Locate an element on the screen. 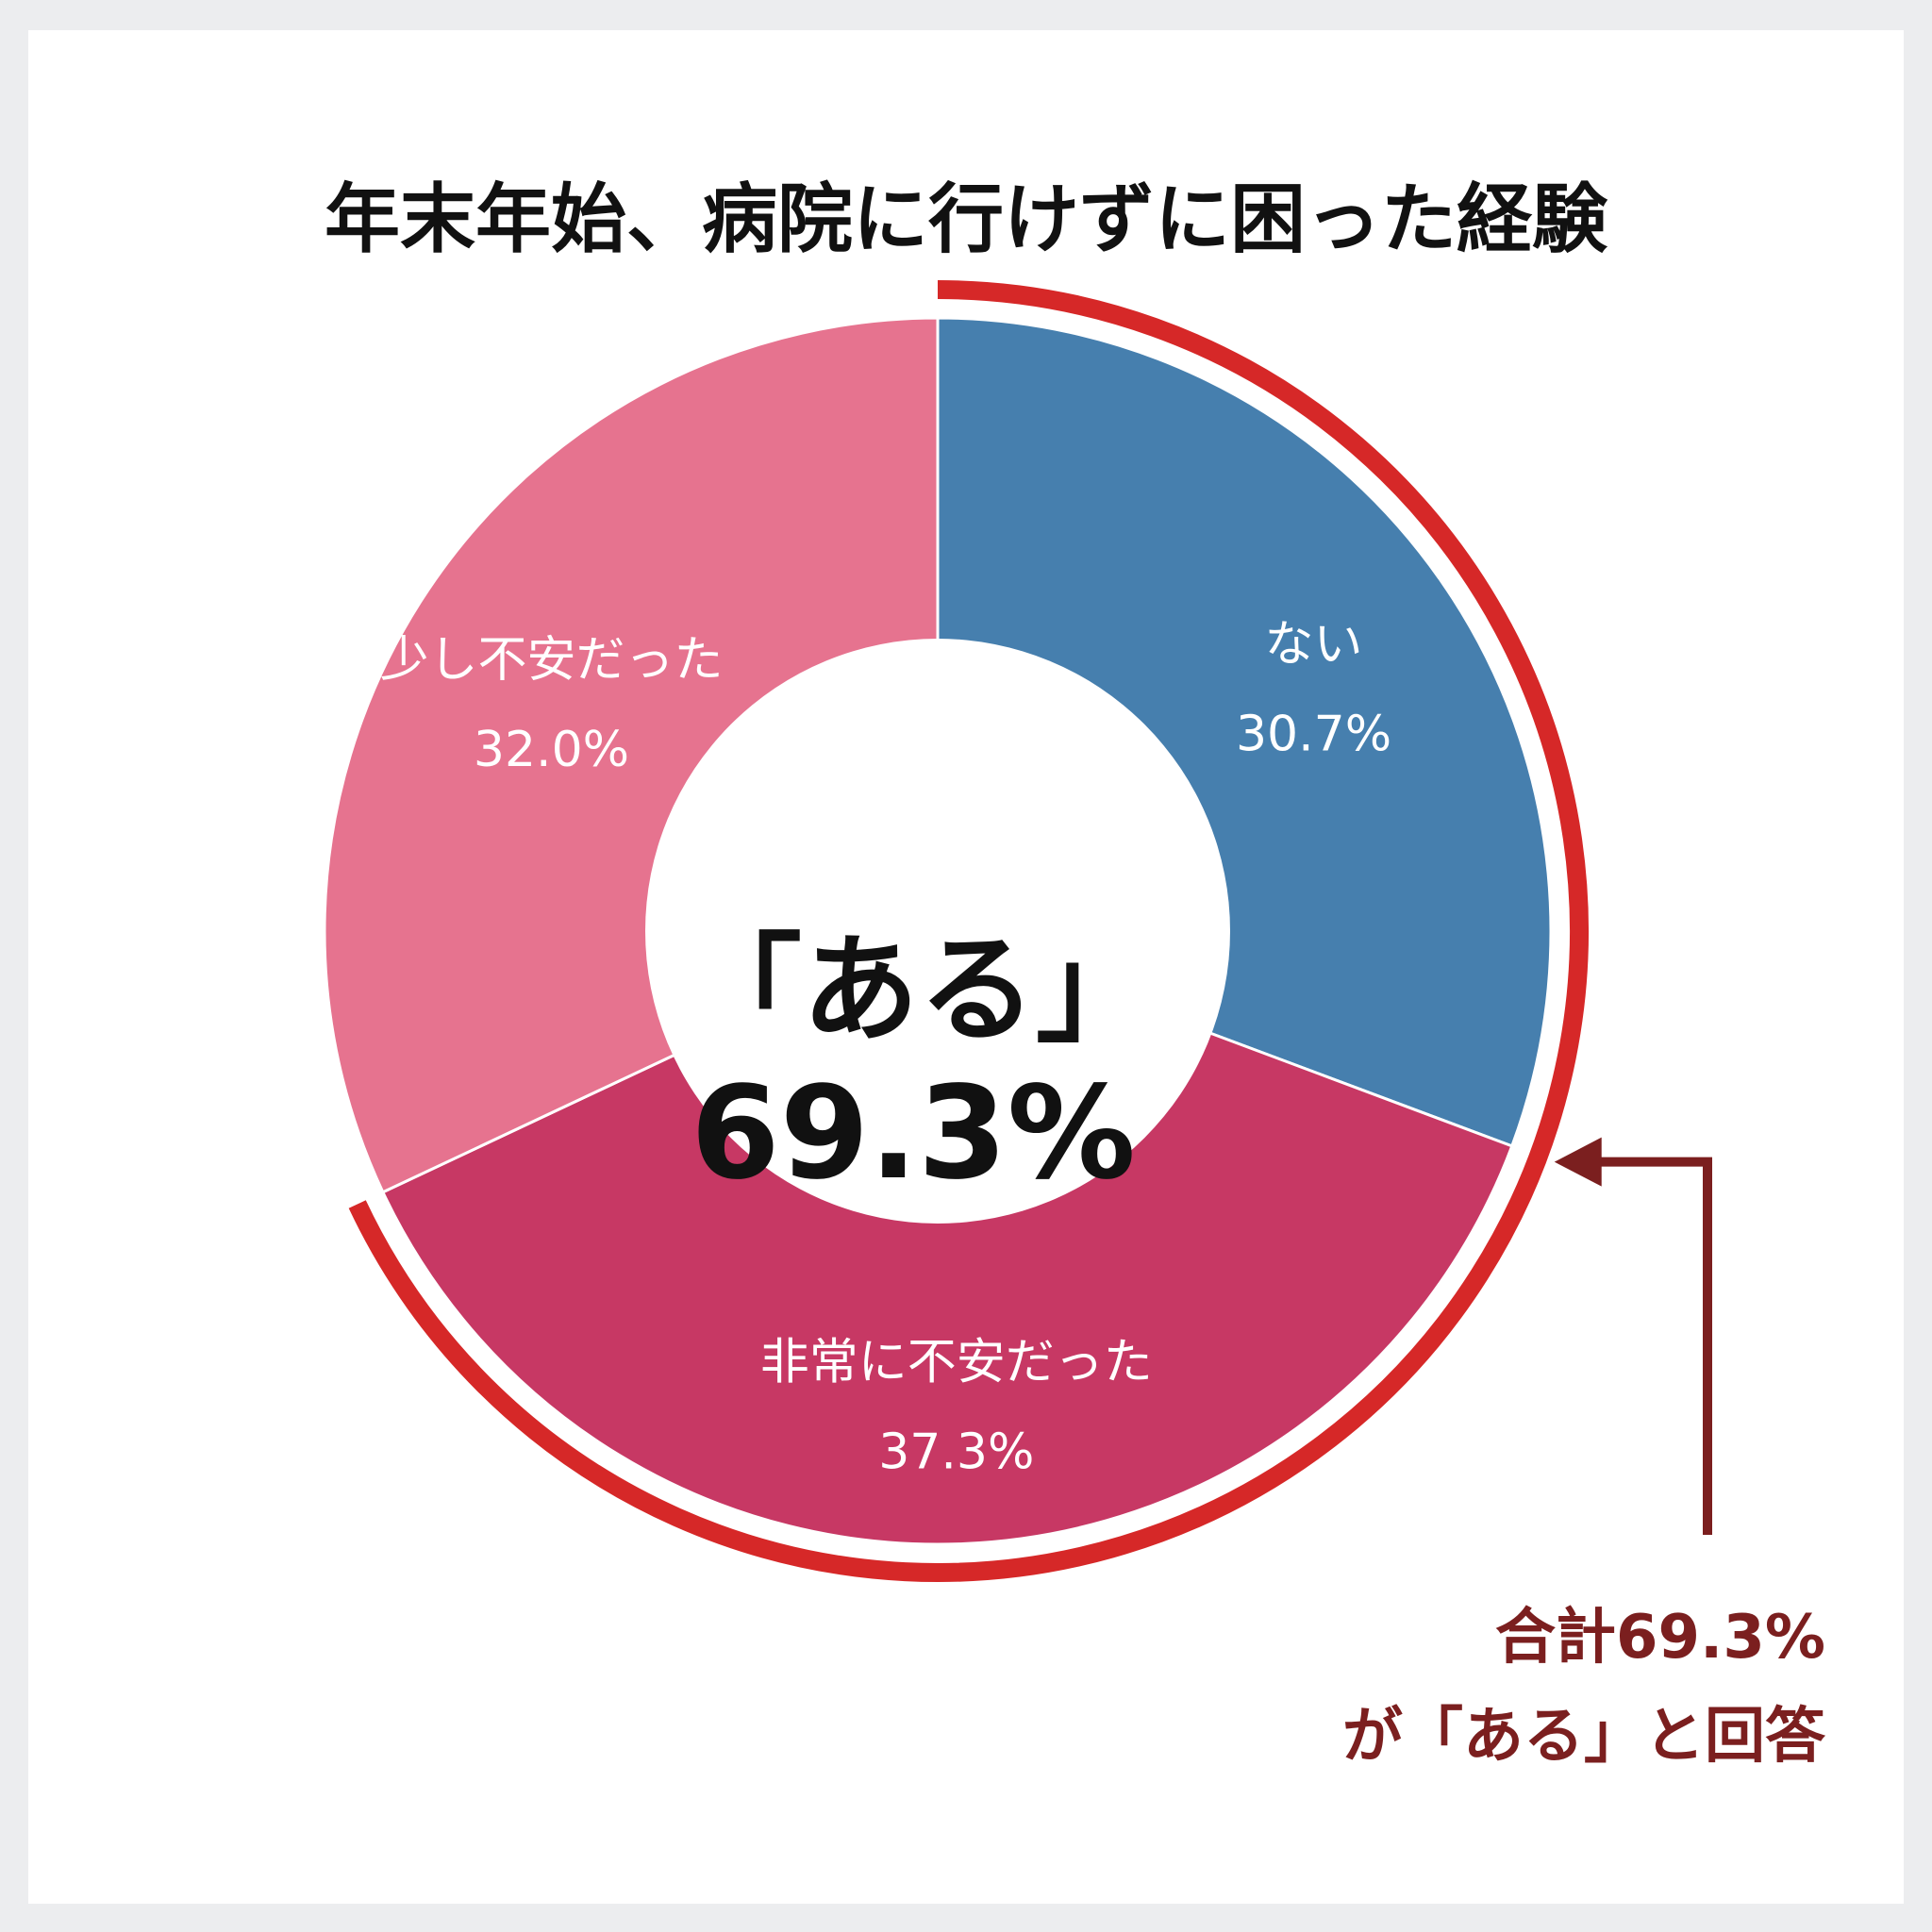 This screenshot has height=1932, width=1932. slice-value-1: 37.3% is located at coordinates (956, 1452).